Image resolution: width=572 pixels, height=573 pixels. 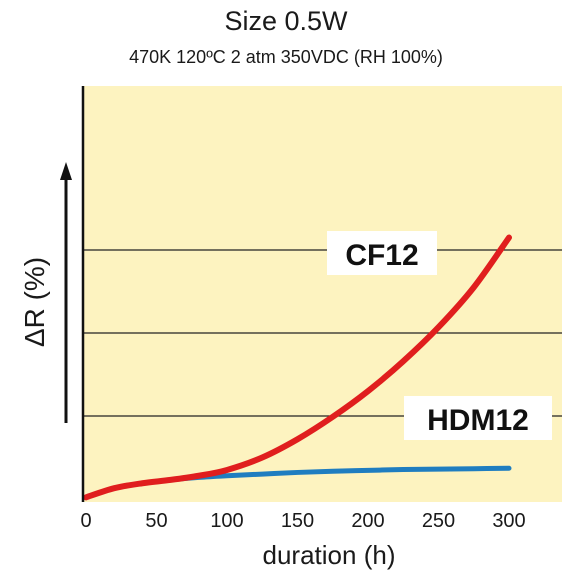 I want to click on chart-subtitle: 470K 120ºC 2 atm 350VDC (RH 100%), so click(x=286, y=57).